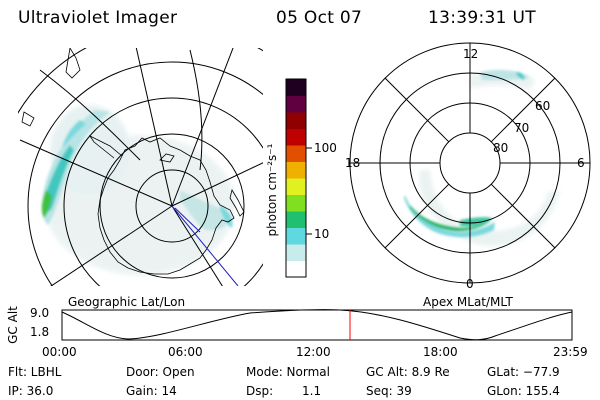 The height and width of the screenshot is (400, 600). I want to click on new-zealand-coast, so click(51, 87).